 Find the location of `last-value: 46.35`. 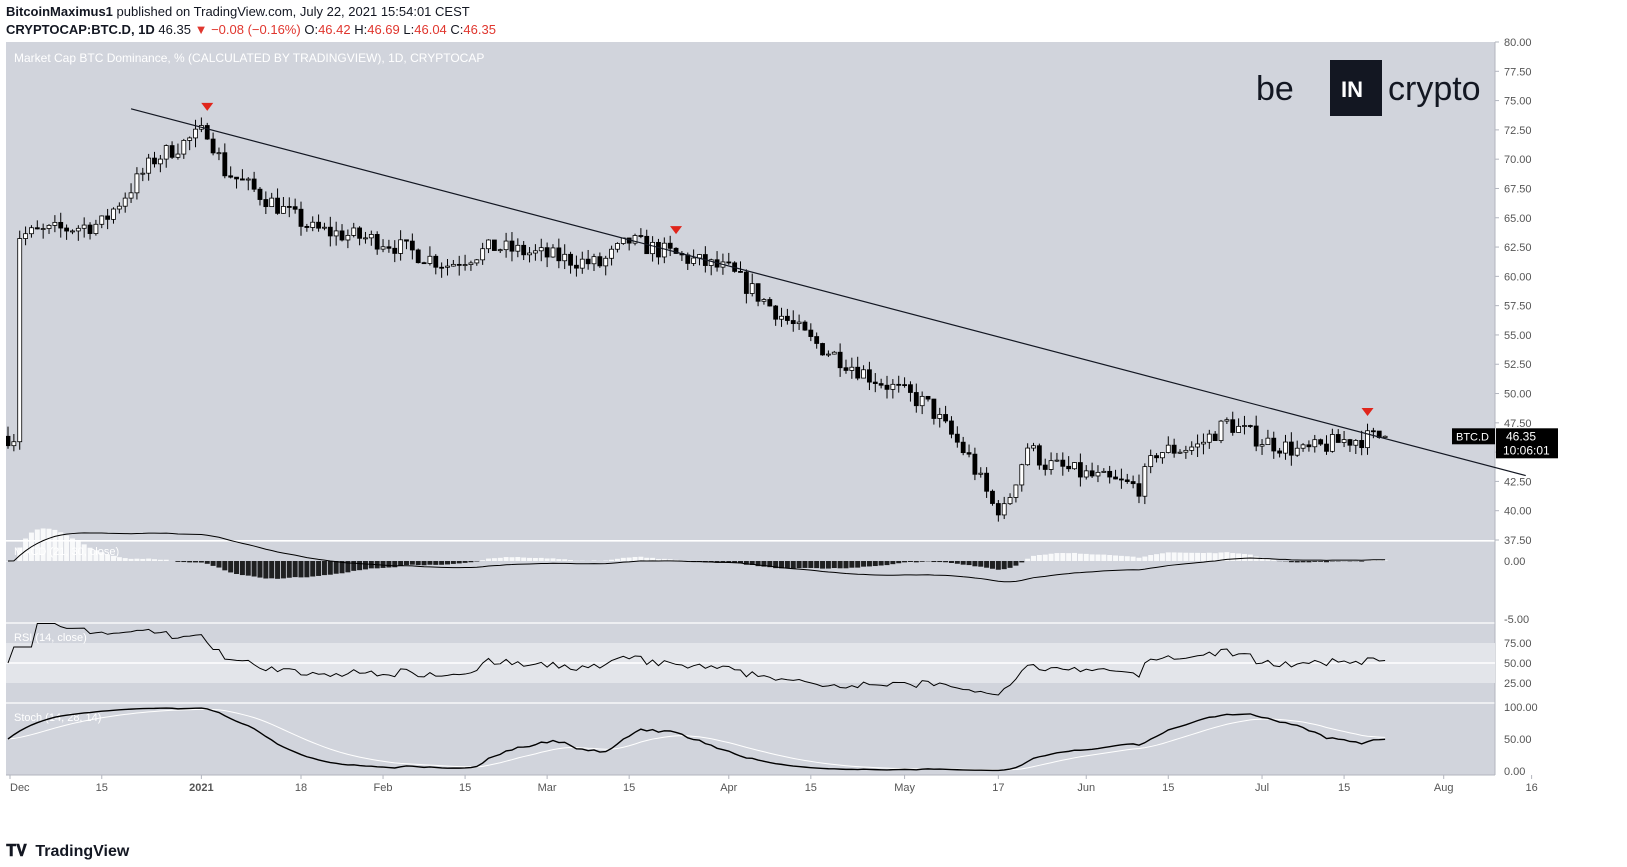

last-value: 46.35 is located at coordinates (174, 29).